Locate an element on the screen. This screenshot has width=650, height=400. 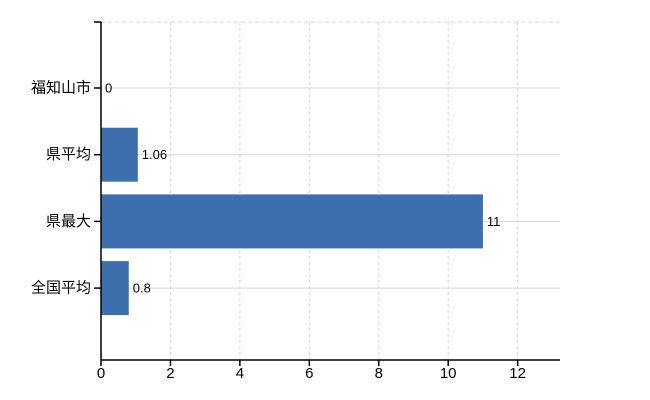
bar-value-label: 1.06 is located at coordinates (154, 154).